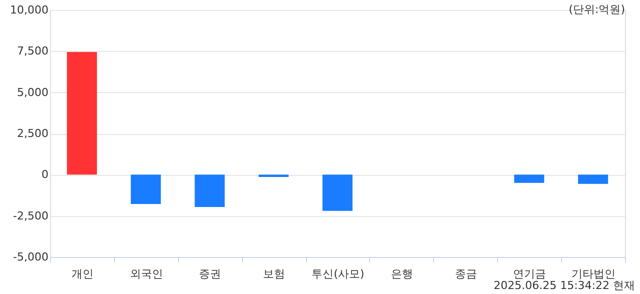 The height and width of the screenshot is (294, 640). What do you see at coordinates (146, 274) in the screenshot?
I see `x-tick-label: 외국인` at bounding box center [146, 274].